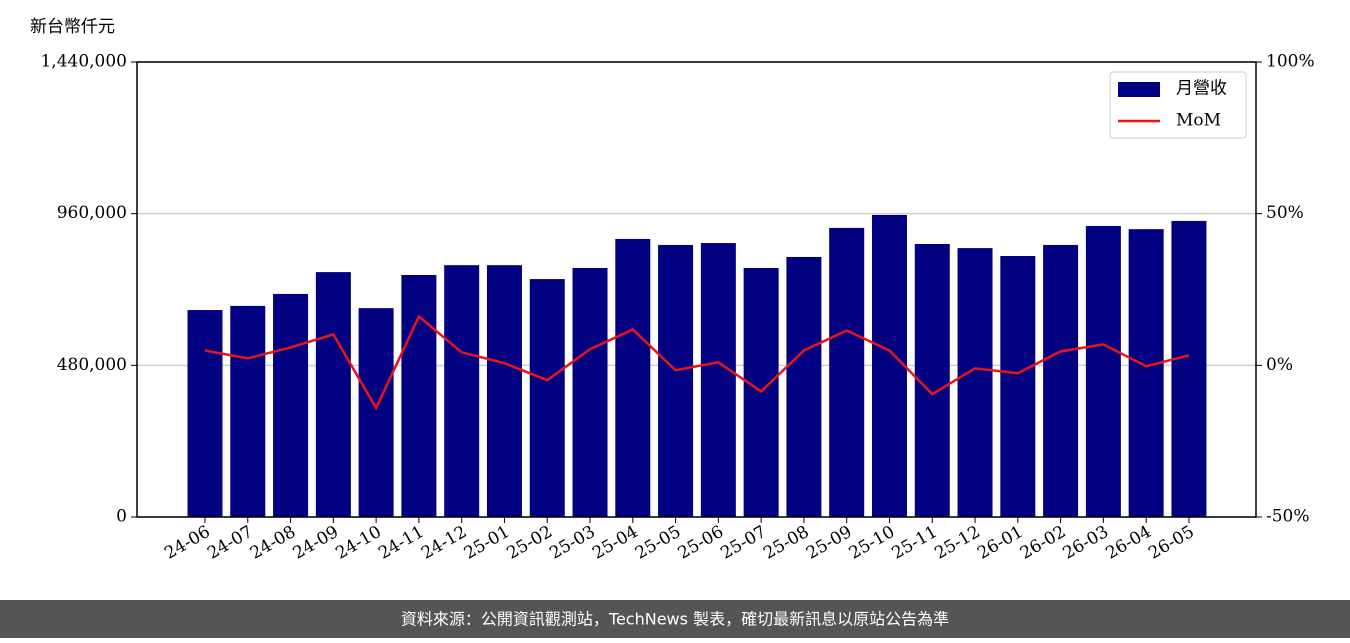 The image size is (1350, 643). What do you see at coordinates (487, 543) in the screenshot?
I see `x-tick-label: 25-01` at bounding box center [487, 543].